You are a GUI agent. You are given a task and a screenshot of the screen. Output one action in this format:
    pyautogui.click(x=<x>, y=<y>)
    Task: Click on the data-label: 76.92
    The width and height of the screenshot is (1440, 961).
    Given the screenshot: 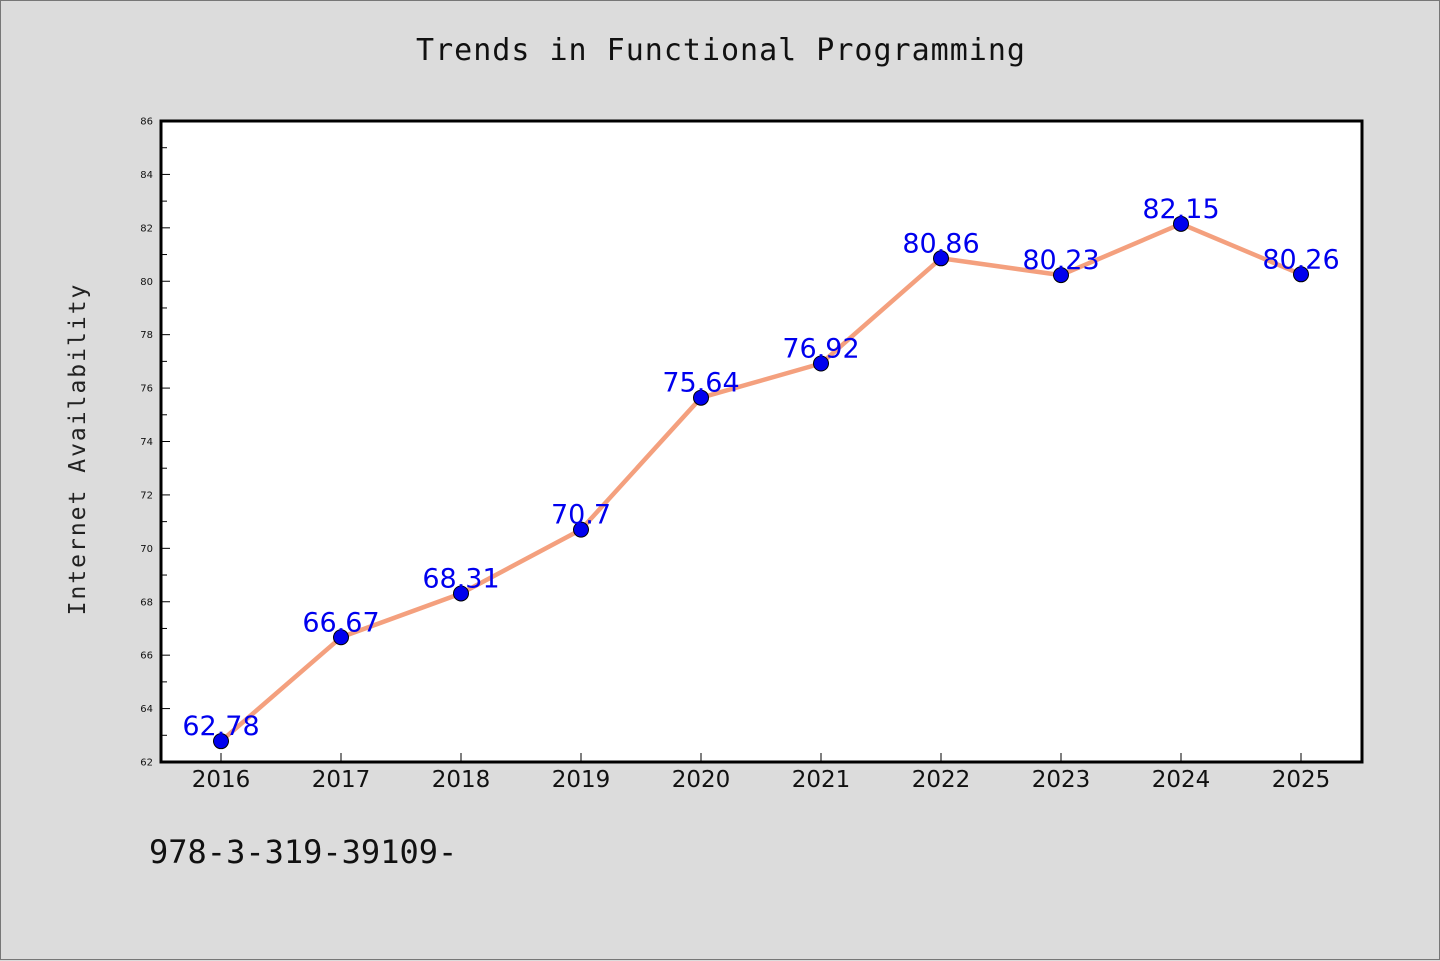 What is the action you would take?
    pyautogui.click(x=820, y=349)
    